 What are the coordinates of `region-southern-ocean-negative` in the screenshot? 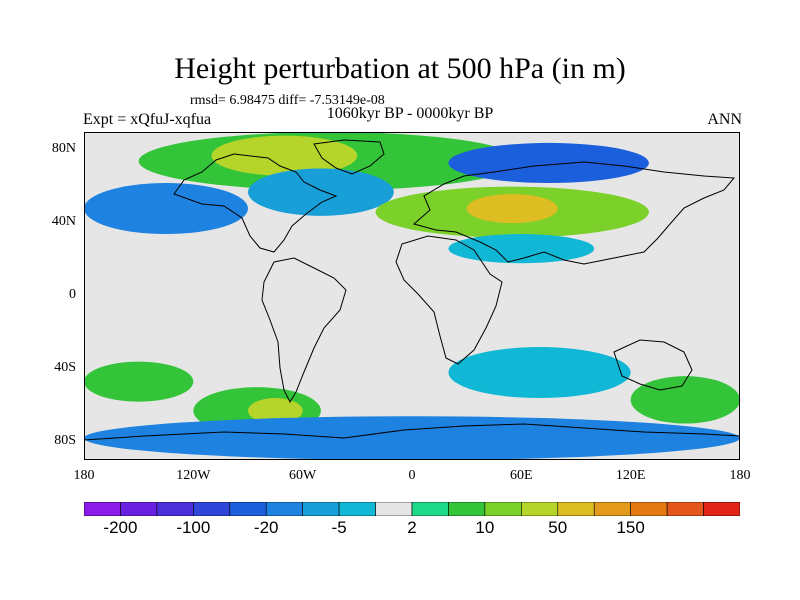 It's located at (412, 438).